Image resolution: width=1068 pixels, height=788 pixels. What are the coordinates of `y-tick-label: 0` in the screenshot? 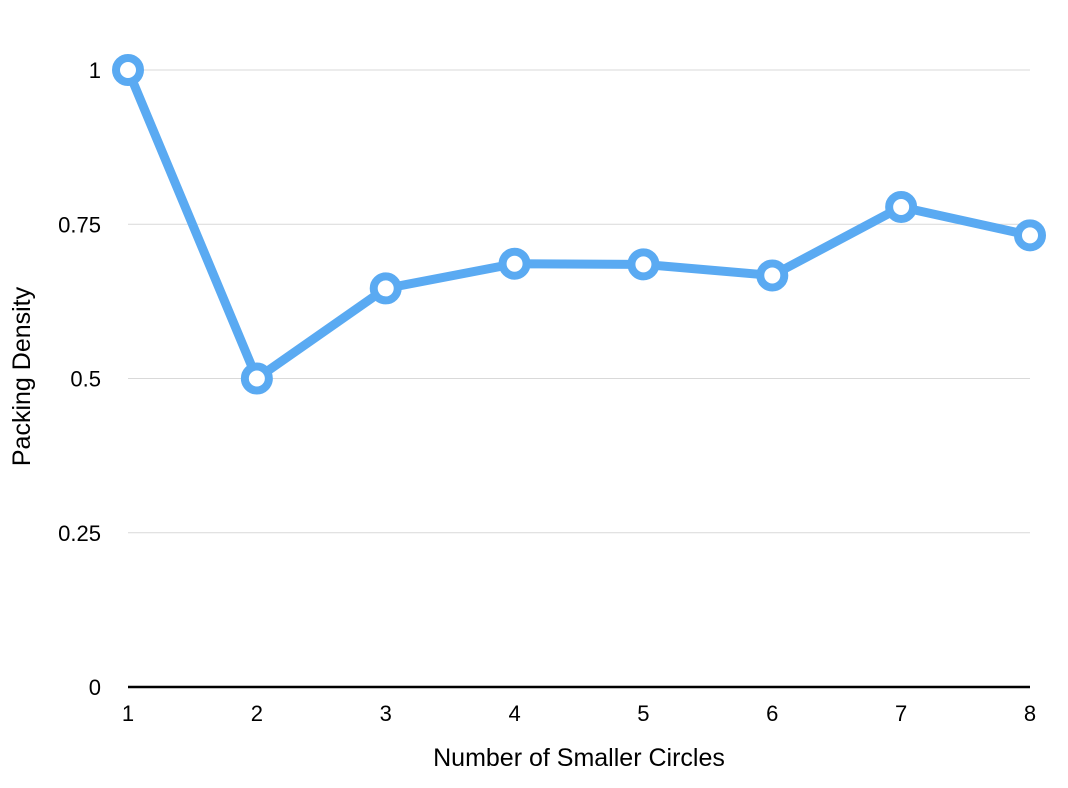 It's located at (95, 687).